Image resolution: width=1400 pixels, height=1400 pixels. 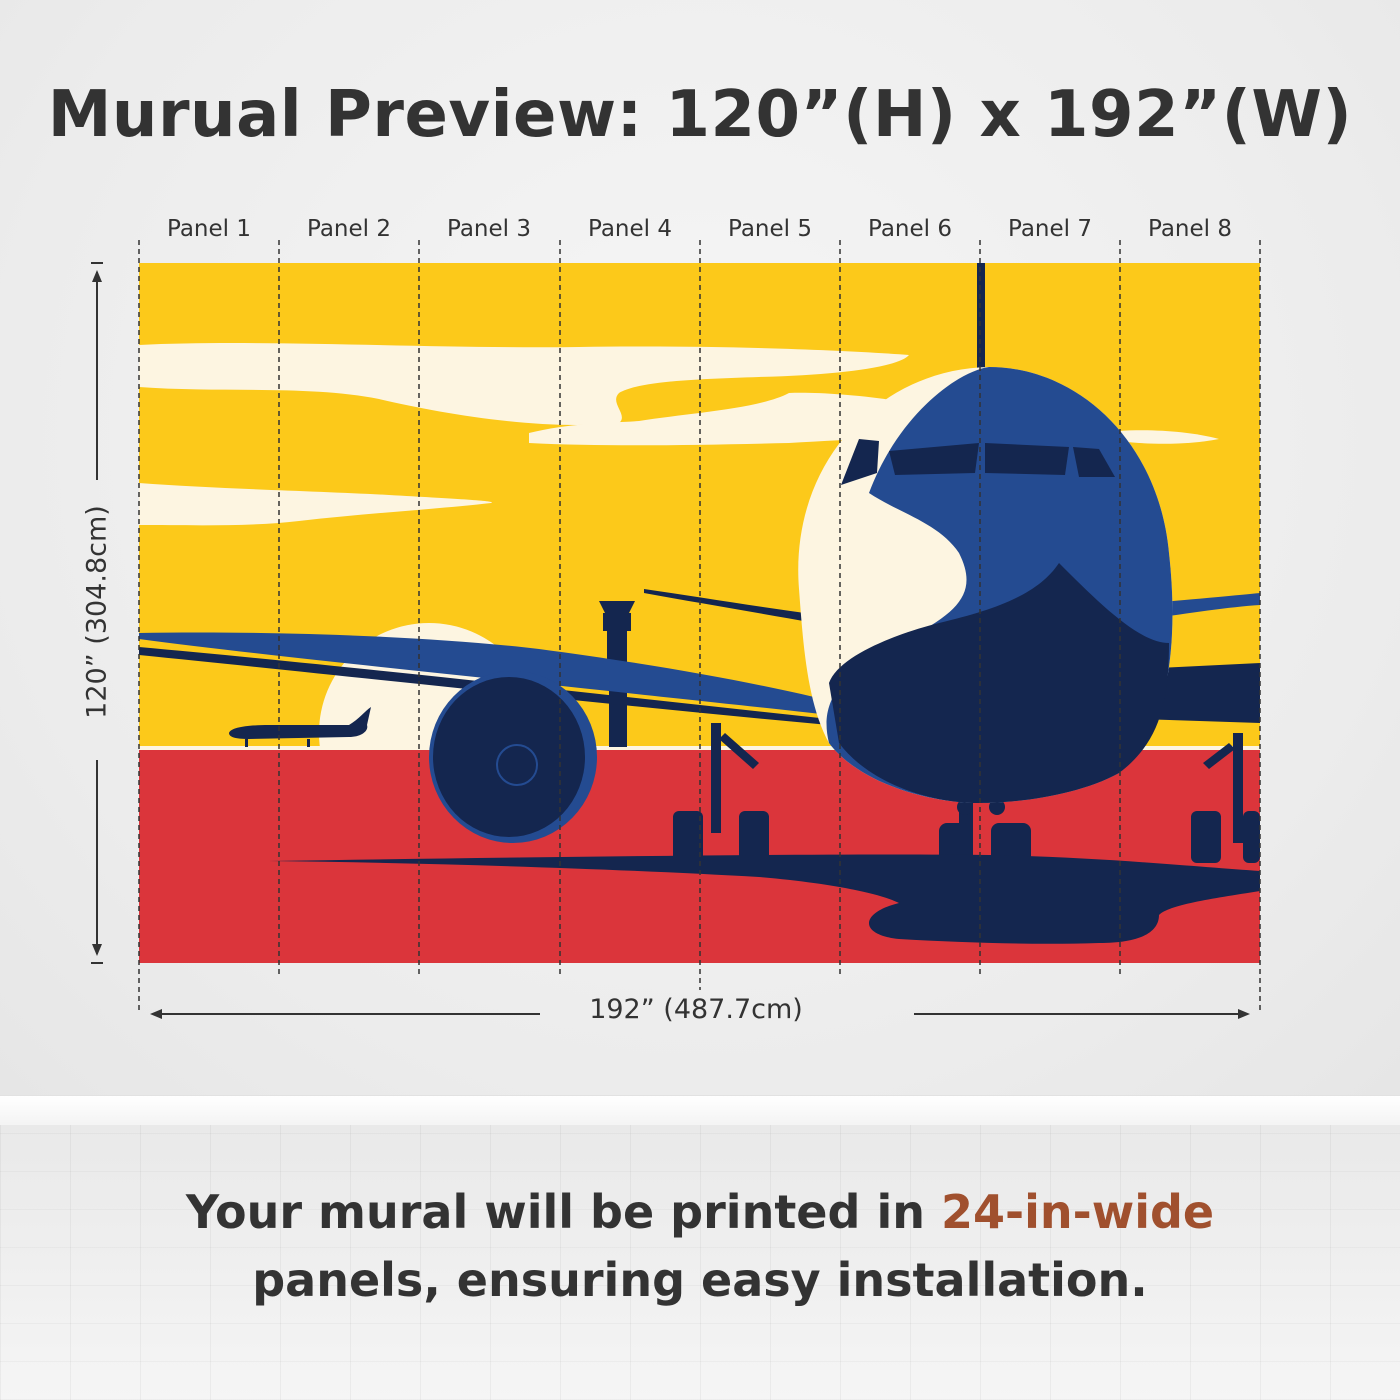 What do you see at coordinates (630, 229) in the screenshot?
I see `panel-label-4: Panel 4` at bounding box center [630, 229].